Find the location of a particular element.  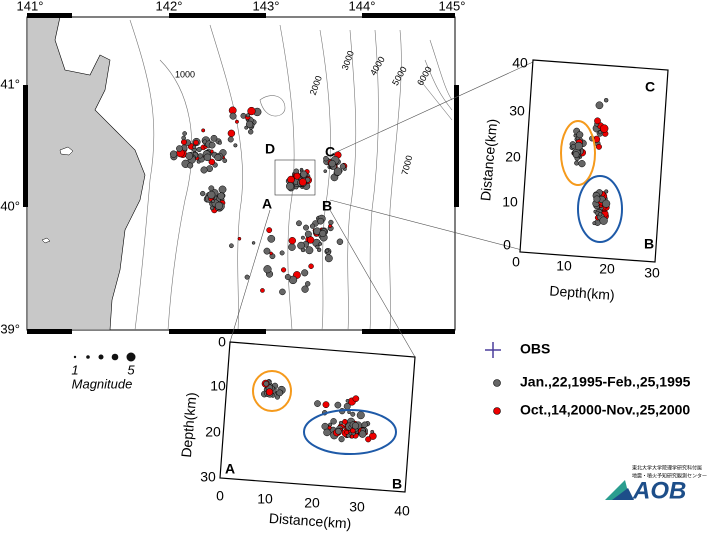

corner-label: C is located at coordinates (650, 87).